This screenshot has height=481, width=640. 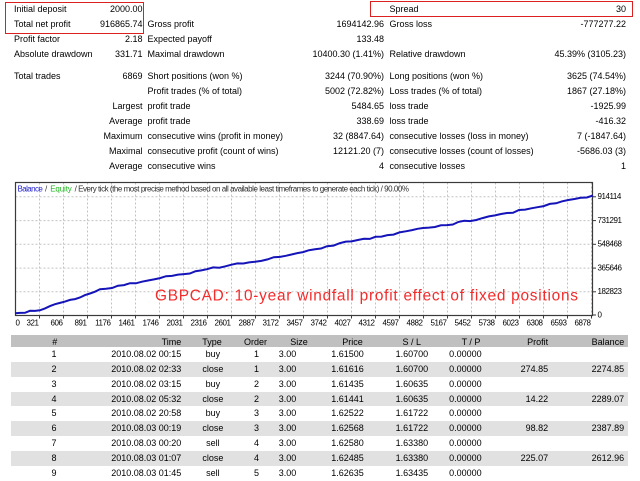 I want to click on svg-text: 1746, so click(x=151, y=322).